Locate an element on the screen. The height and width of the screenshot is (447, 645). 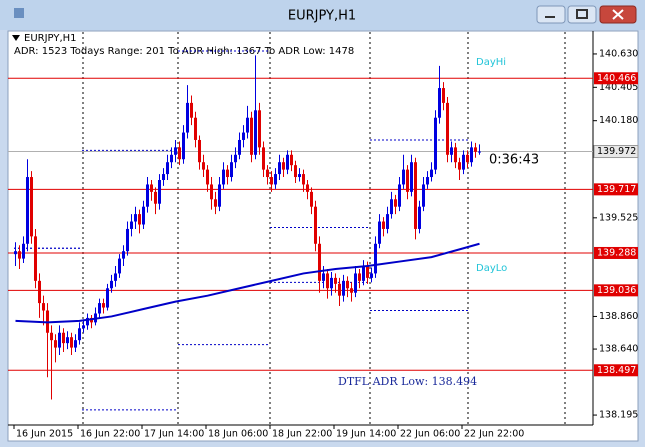
minimize-button is located at coordinates (551, 14).